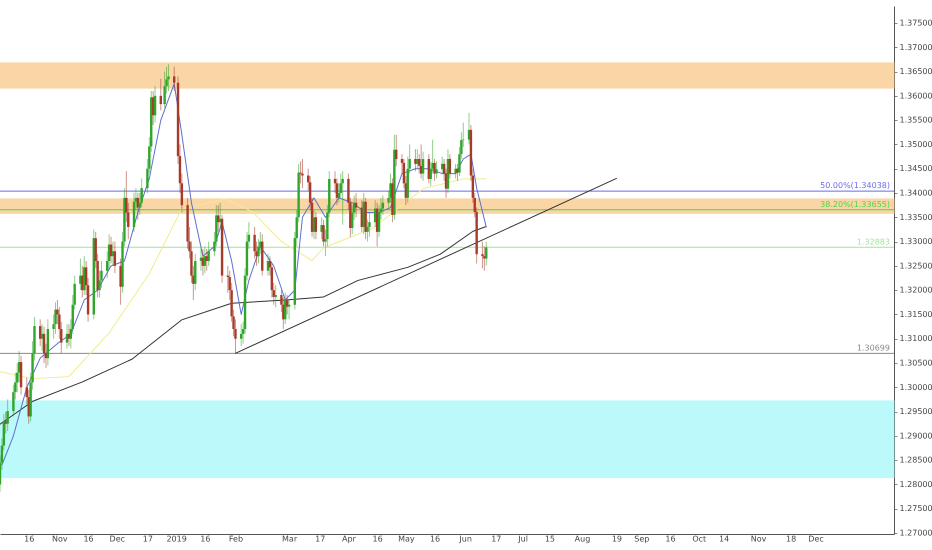 The height and width of the screenshot is (550, 932). I want to click on y-tick-label: 1.35500, so click(916, 120).